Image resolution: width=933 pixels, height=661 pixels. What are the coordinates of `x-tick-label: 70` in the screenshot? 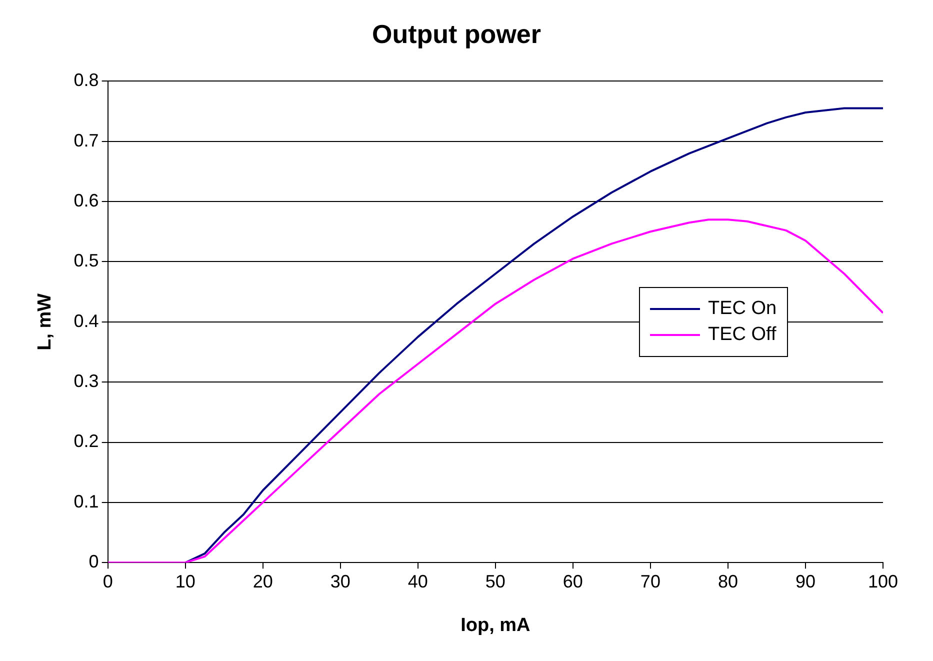 It's located at (650, 581).